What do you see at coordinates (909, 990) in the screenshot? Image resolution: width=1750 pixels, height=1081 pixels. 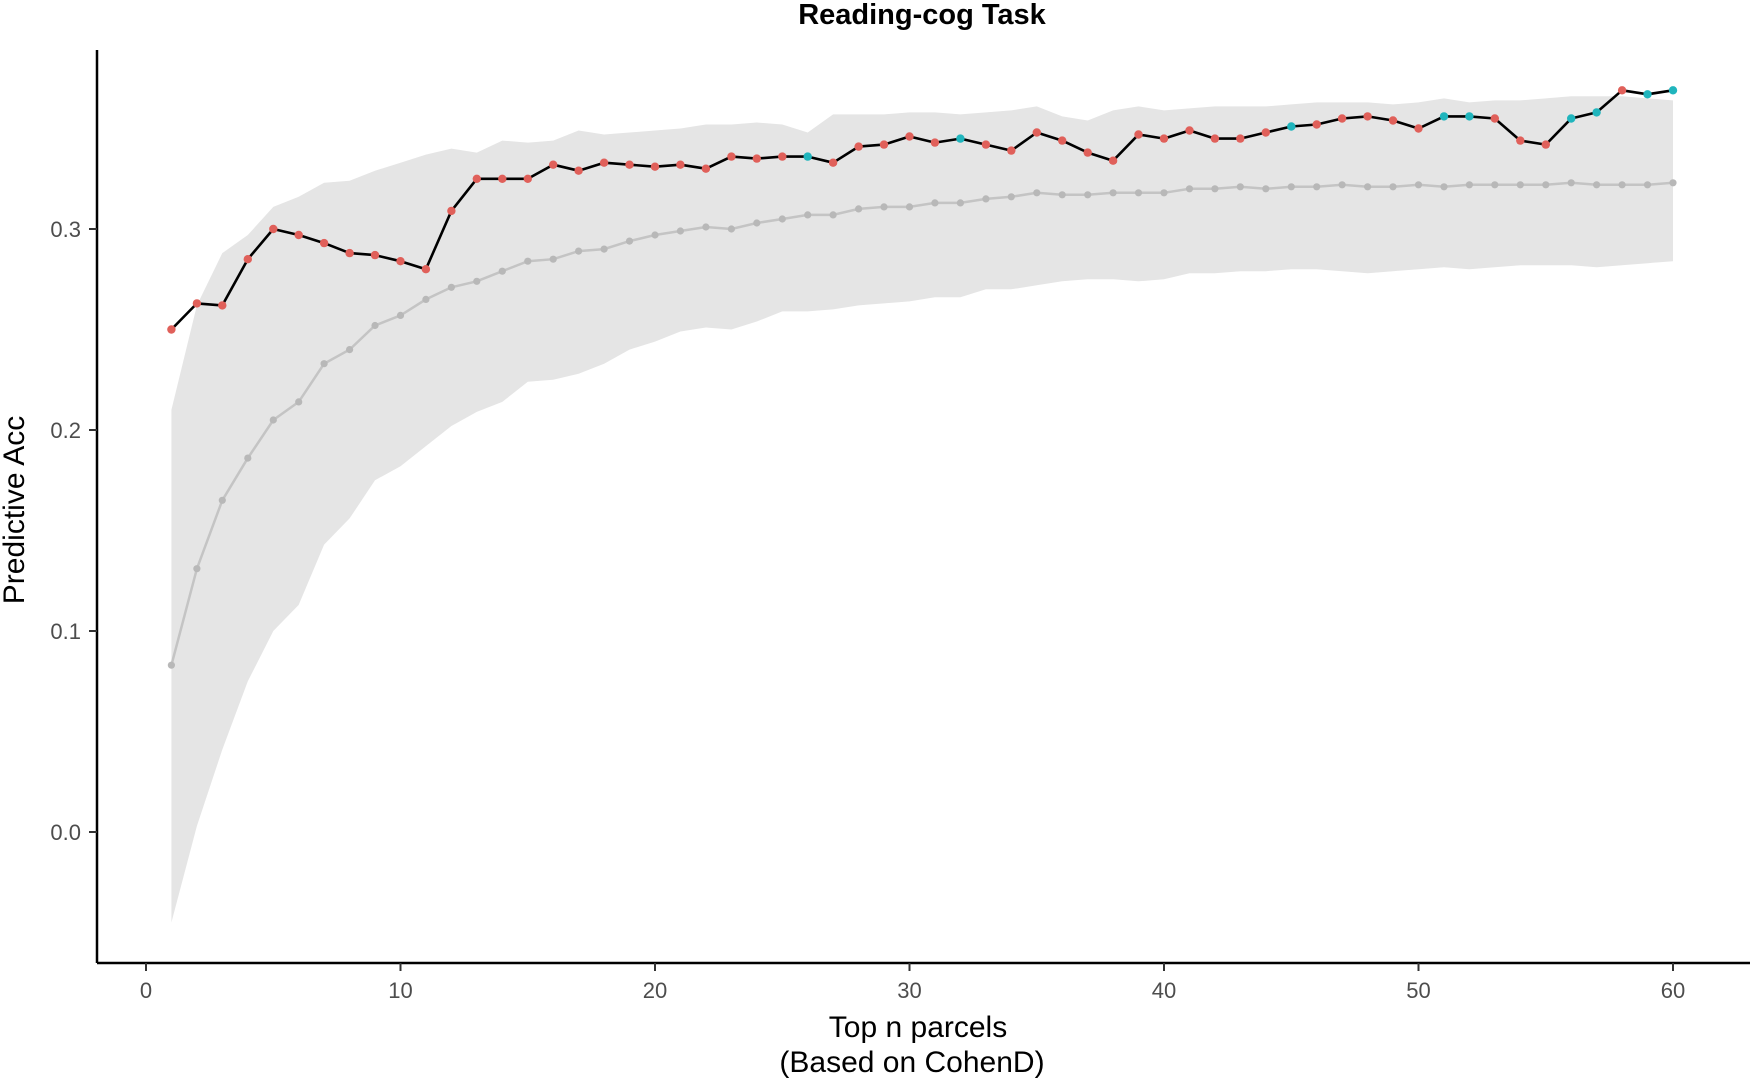 I see `x-tick-label: 30` at bounding box center [909, 990].